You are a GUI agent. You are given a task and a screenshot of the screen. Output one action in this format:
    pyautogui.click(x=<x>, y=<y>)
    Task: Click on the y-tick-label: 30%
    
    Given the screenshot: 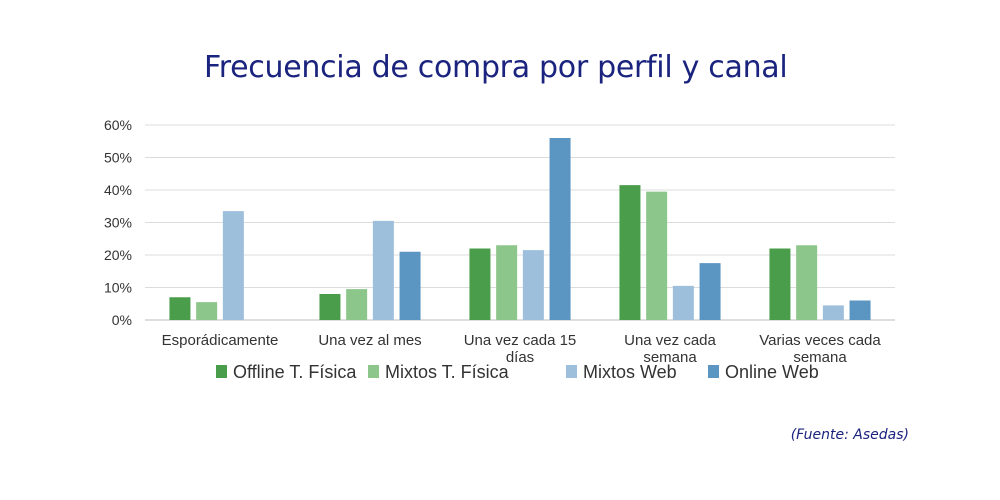 What is the action you would take?
    pyautogui.click(x=118, y=223)
    